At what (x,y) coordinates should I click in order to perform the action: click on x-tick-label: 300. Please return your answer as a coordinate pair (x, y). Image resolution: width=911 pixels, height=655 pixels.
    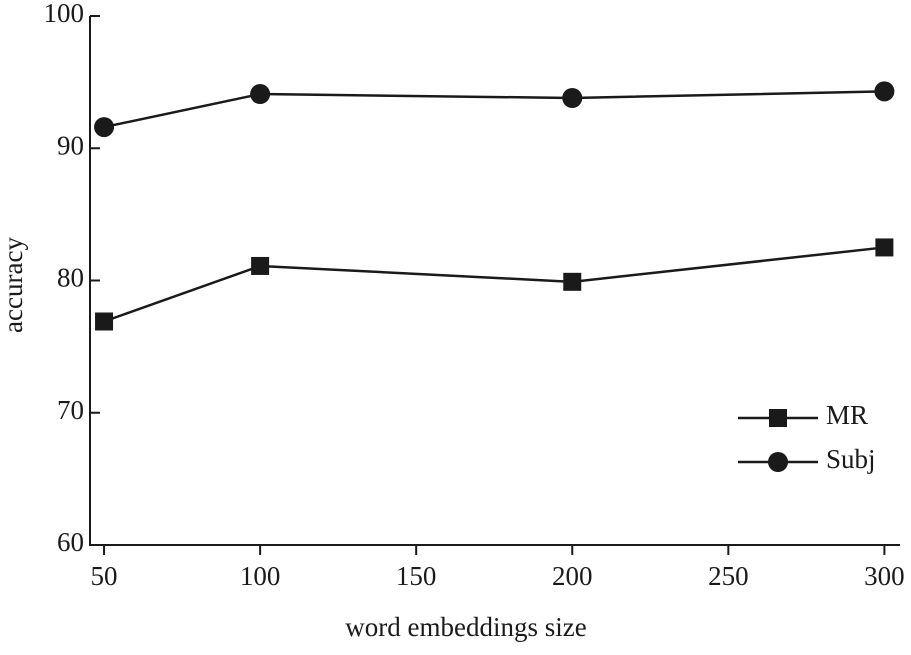
    Looking at the image, I should click on (884, 576).